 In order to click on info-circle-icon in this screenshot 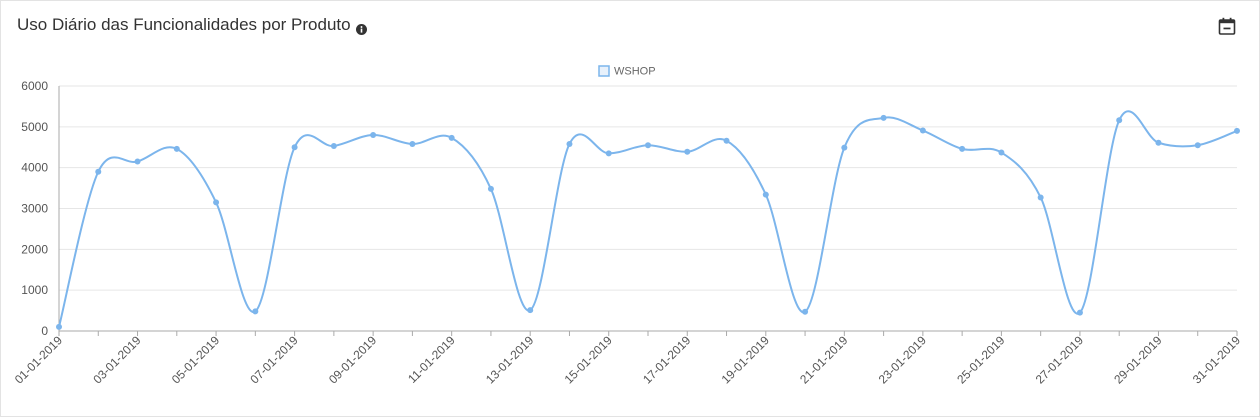, I will do `click(361, 27)`.